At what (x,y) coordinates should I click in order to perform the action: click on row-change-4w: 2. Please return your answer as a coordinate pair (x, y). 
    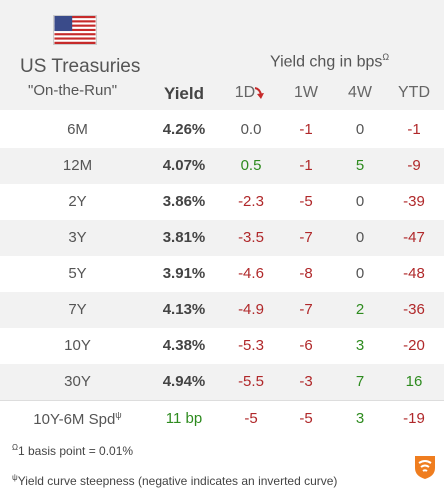
    Looking at the image, I should click on (360, 309).